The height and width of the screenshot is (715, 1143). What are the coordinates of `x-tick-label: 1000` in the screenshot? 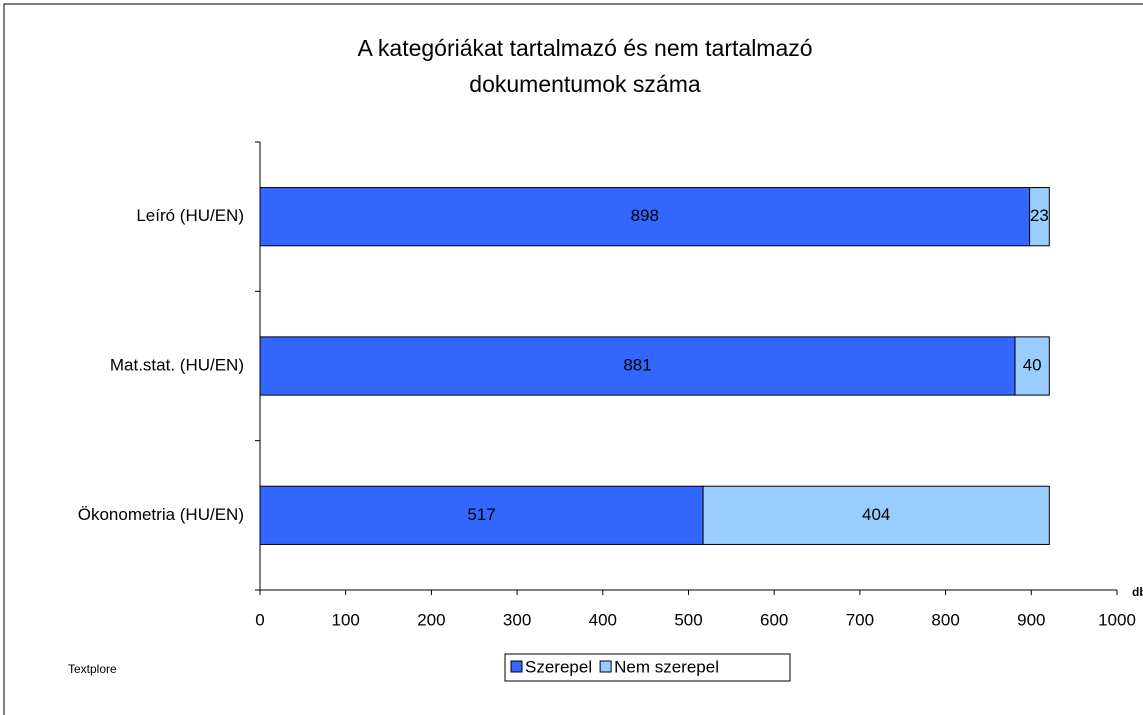 It's located at (1117, 619).